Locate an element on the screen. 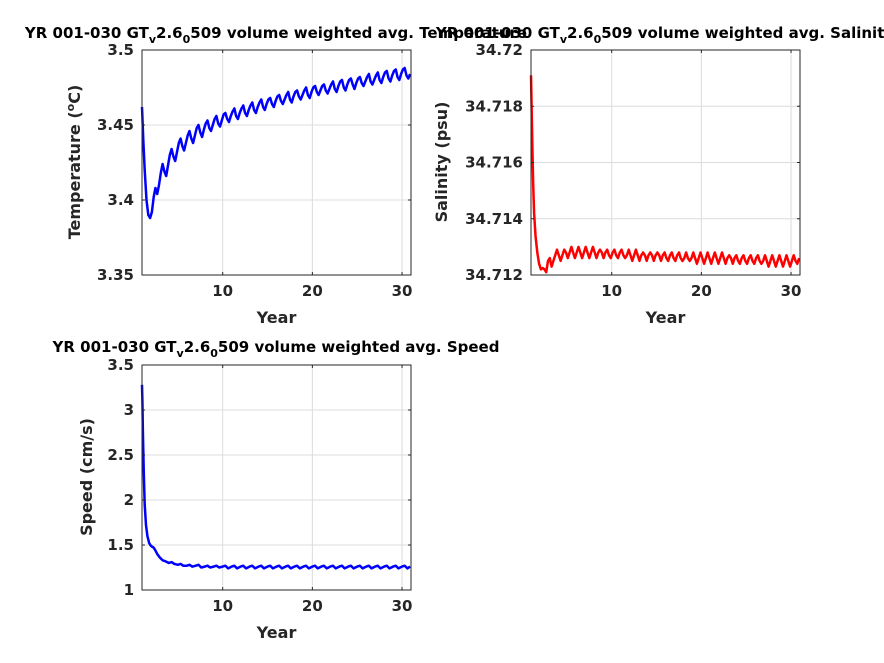 Image resolution: width=884 pixels, height=663 pixels. y-tick-label: 34.714 is located at coordinates (494, 219).